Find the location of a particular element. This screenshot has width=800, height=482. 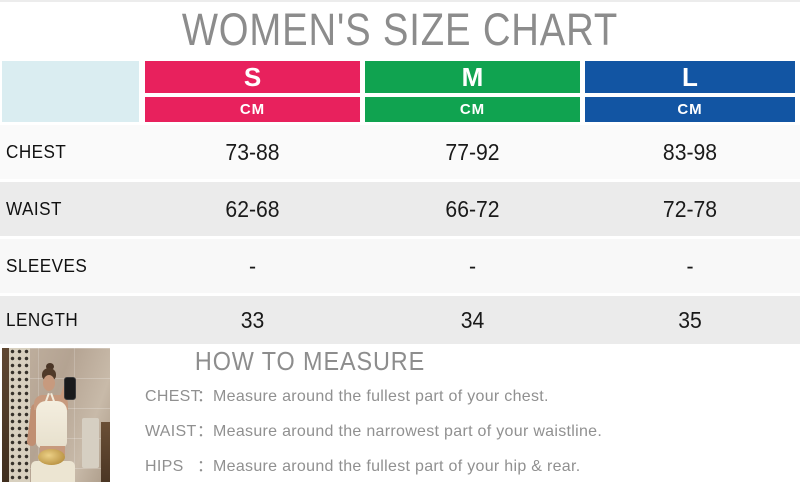

photo-gold-clutch is located at coordinates (51, 457).